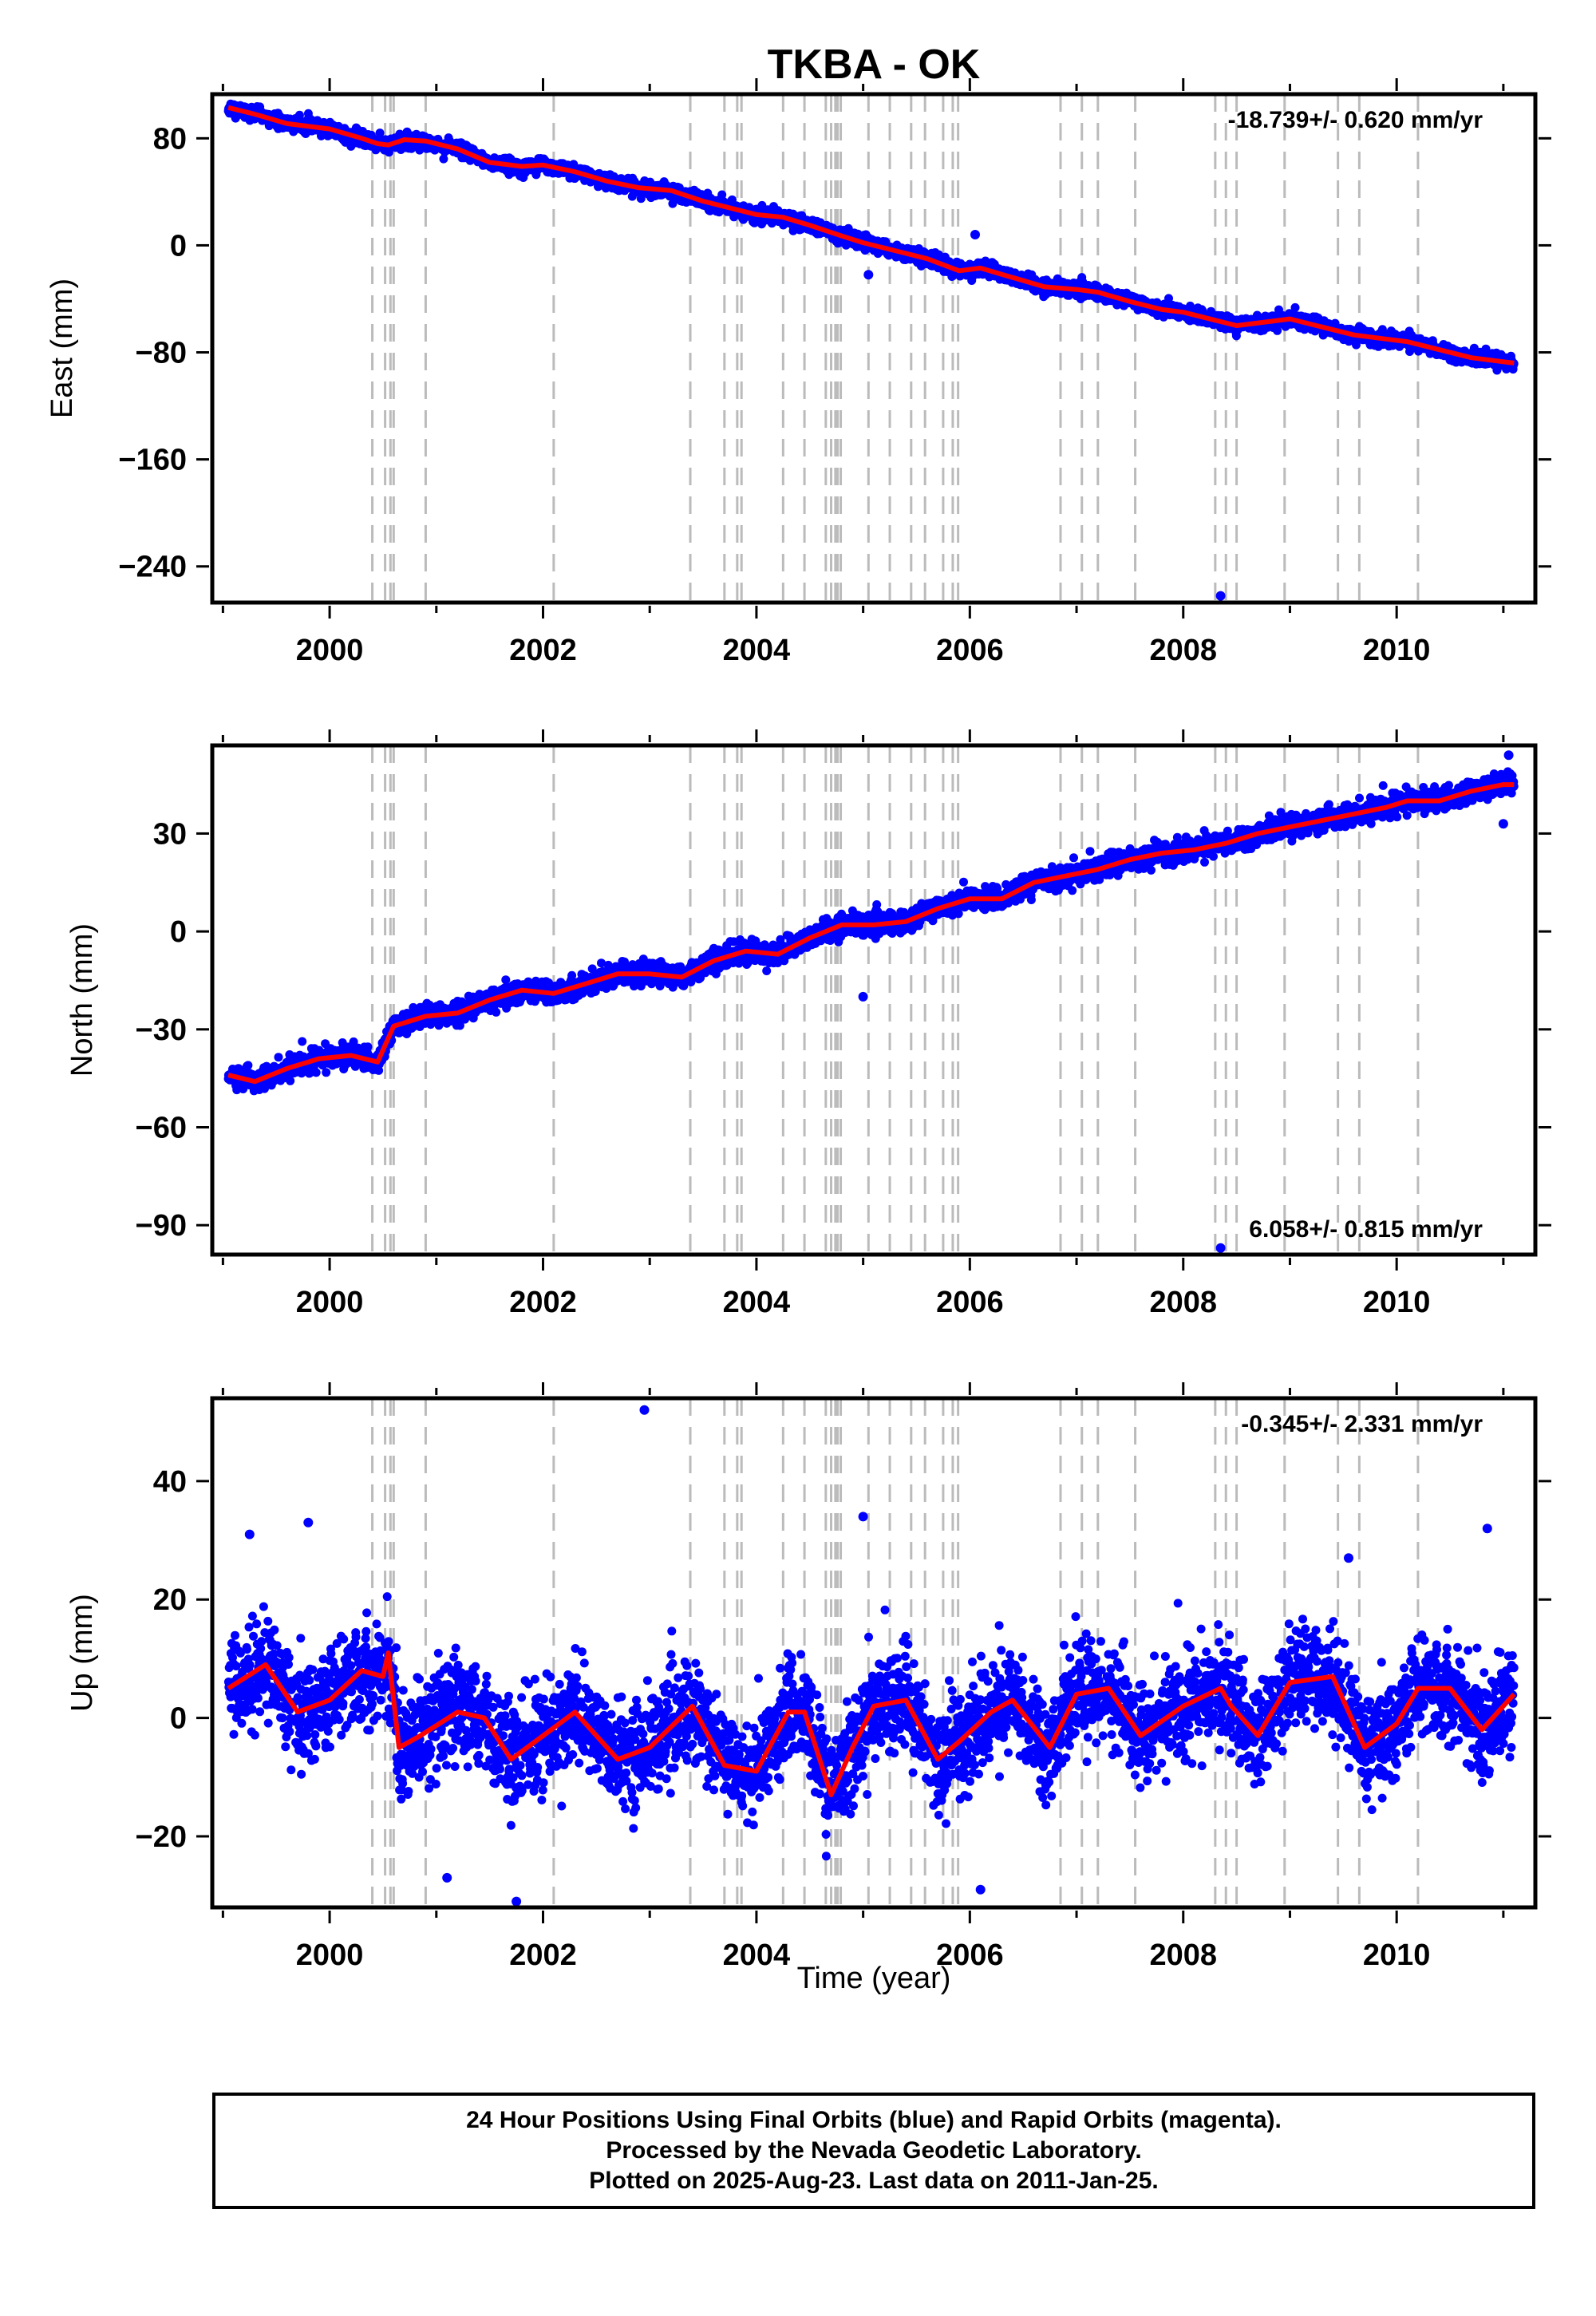  I want to click on y-tick-label: −80, so click(161, 353).